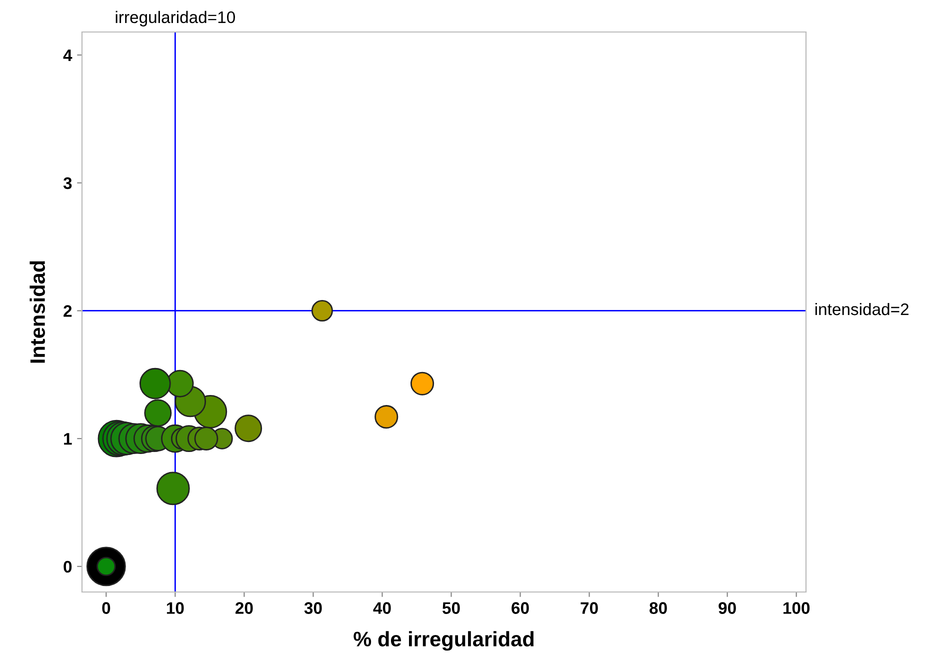 This screenshot has width=928, height=667. I want to click on x-tick-label: 100, so click(796, 608).